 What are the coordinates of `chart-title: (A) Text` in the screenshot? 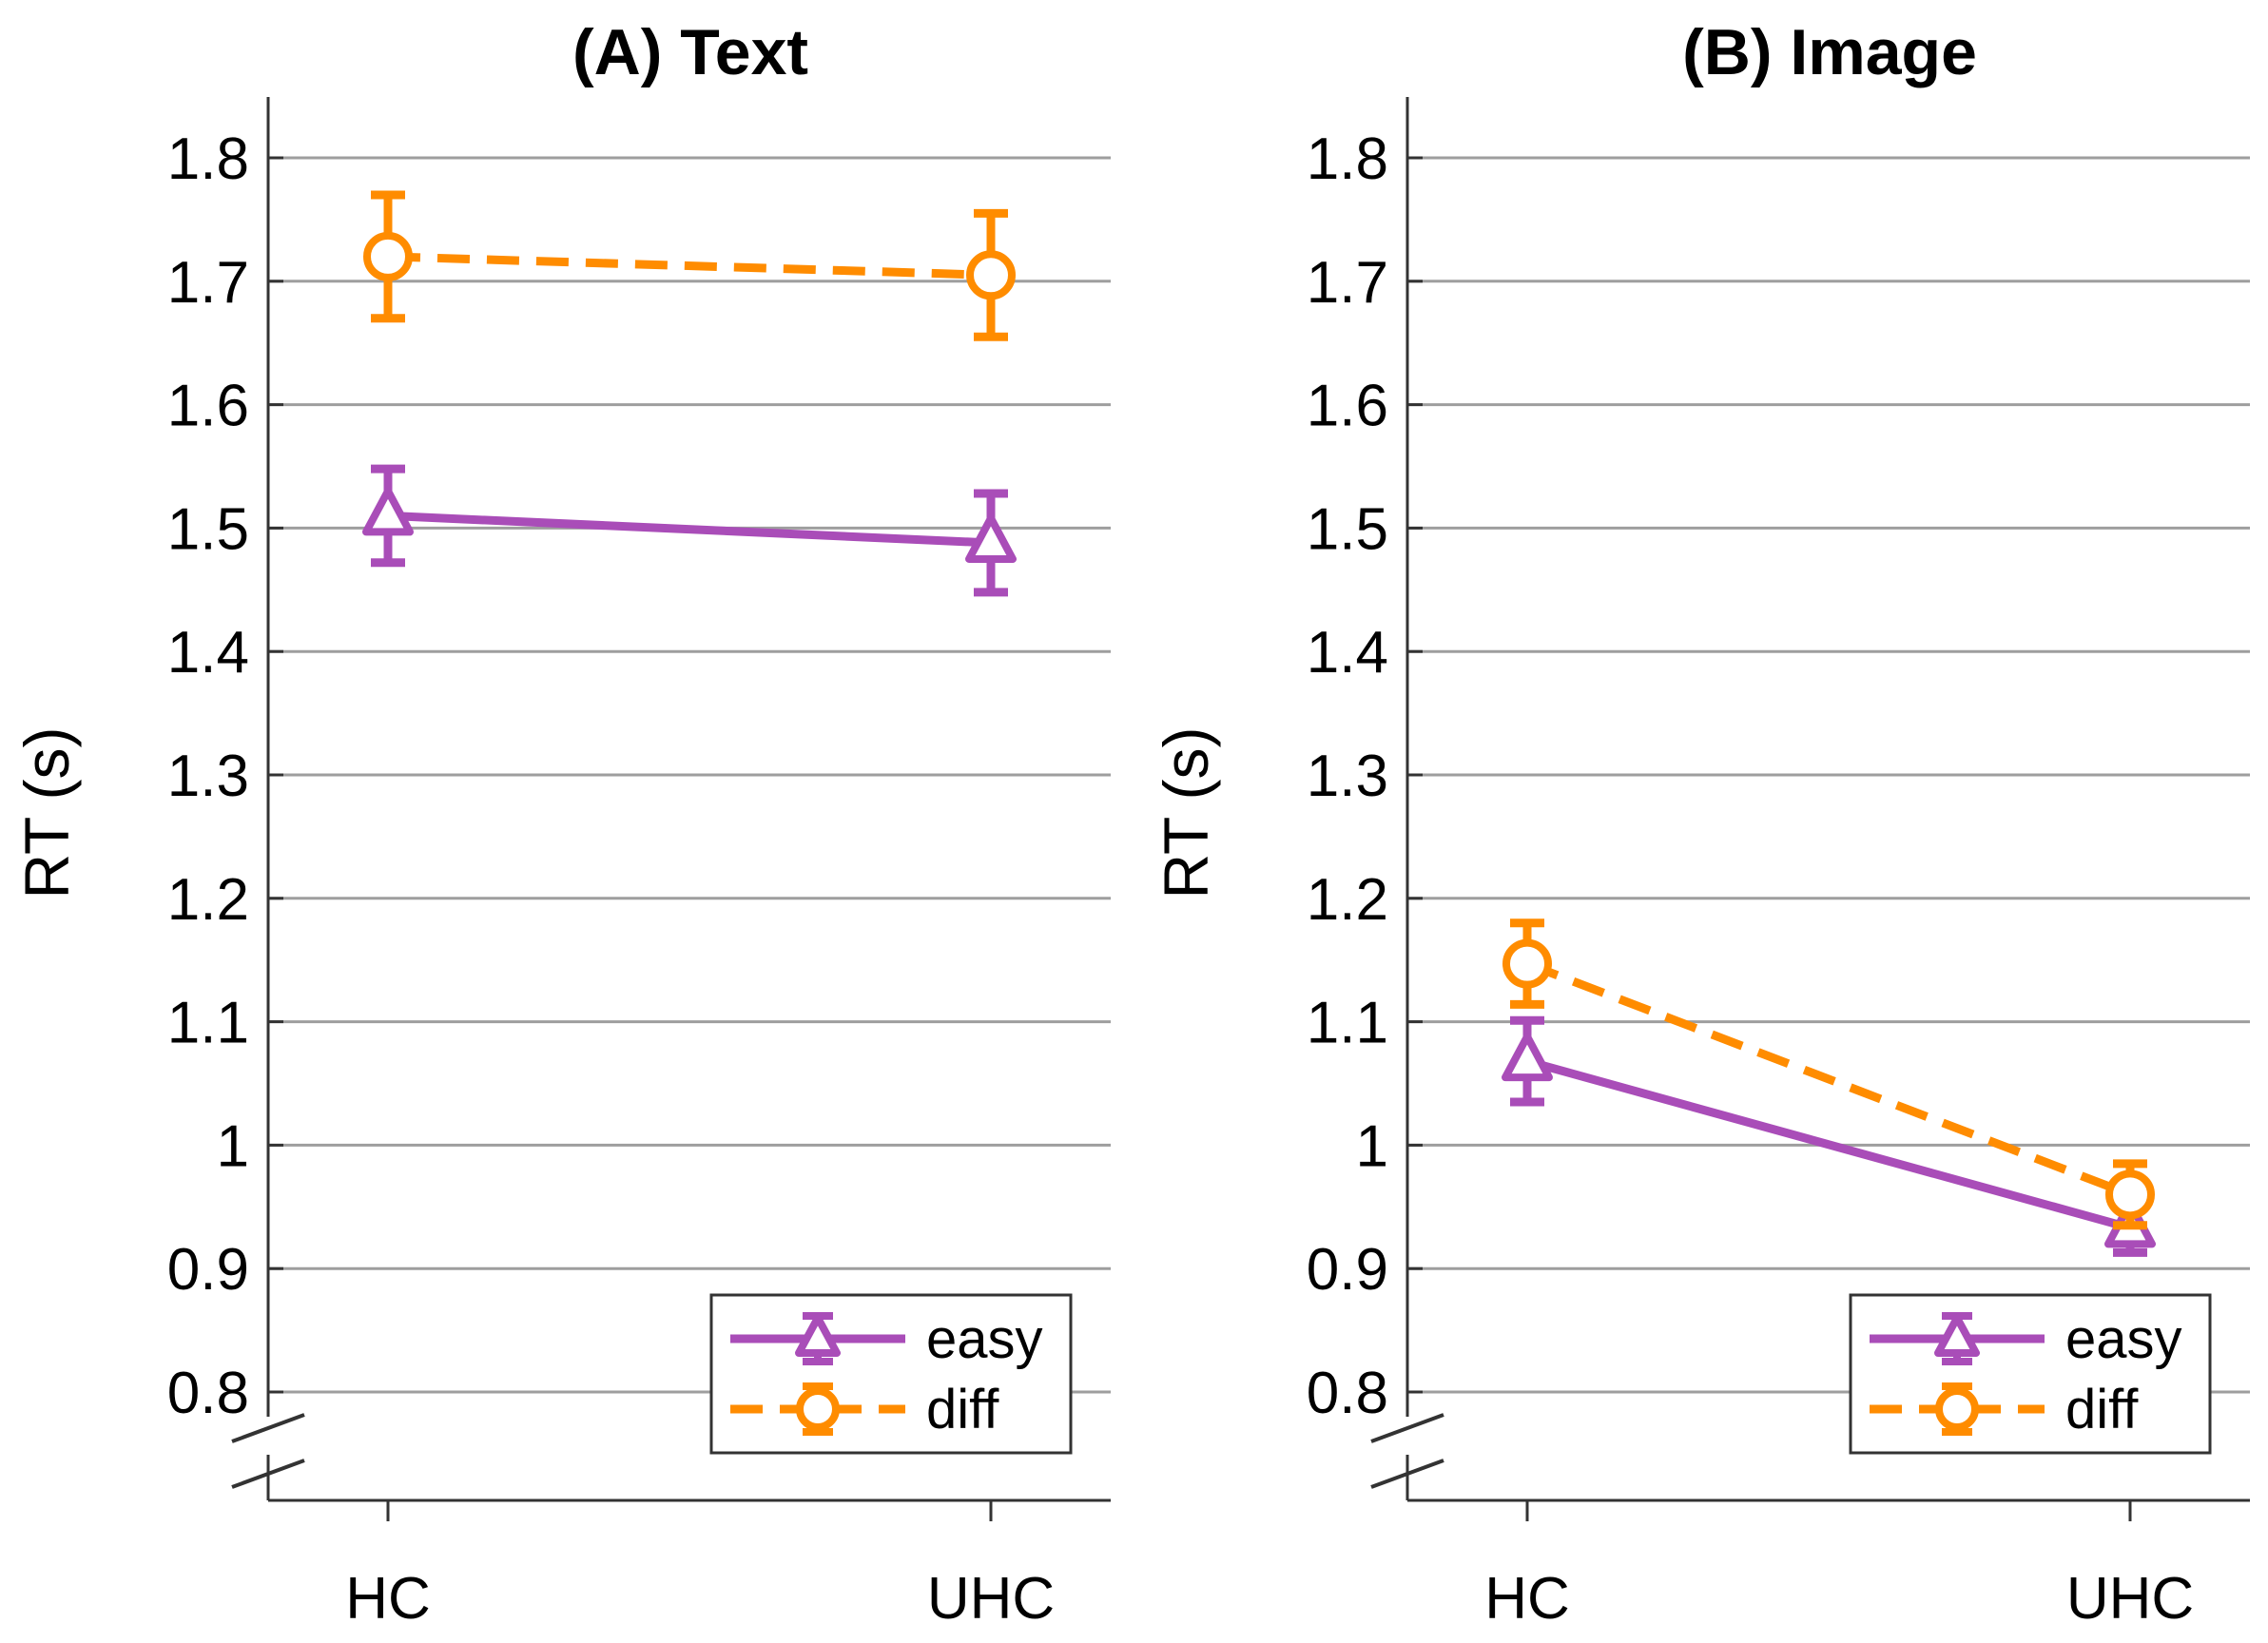 It's located at (690, 52).